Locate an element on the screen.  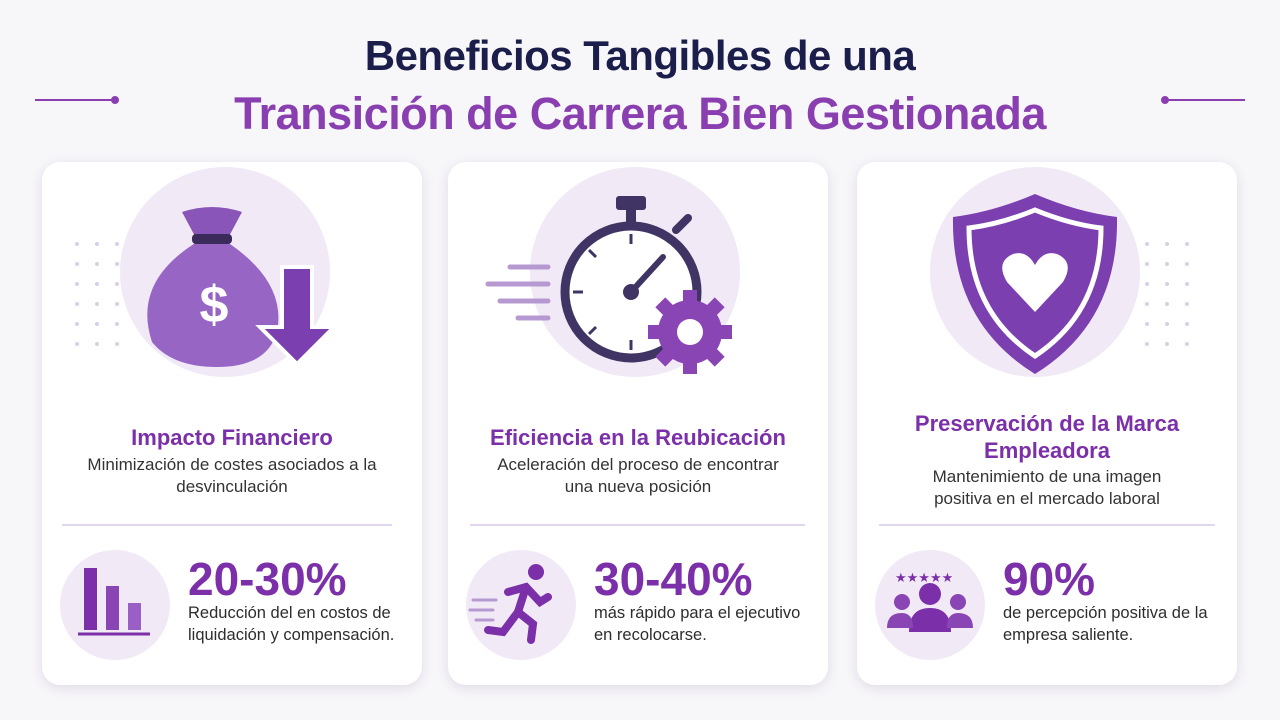
card-title: Preservación de la Marca Empleadora is located at coordinates (1047, 437).